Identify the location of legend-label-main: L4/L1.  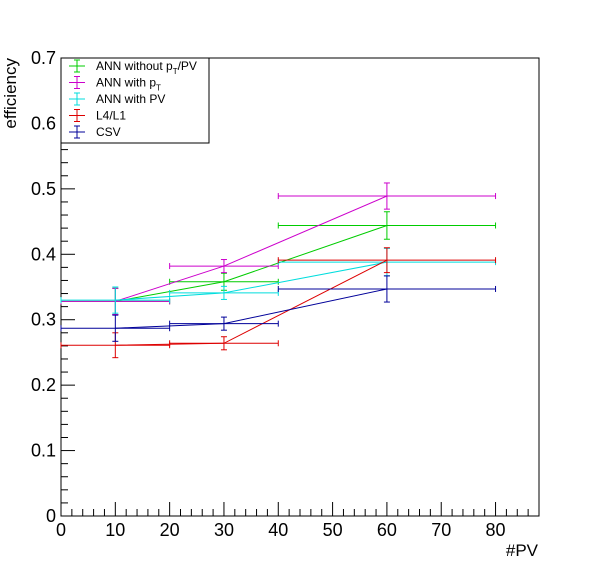
(111, 116).